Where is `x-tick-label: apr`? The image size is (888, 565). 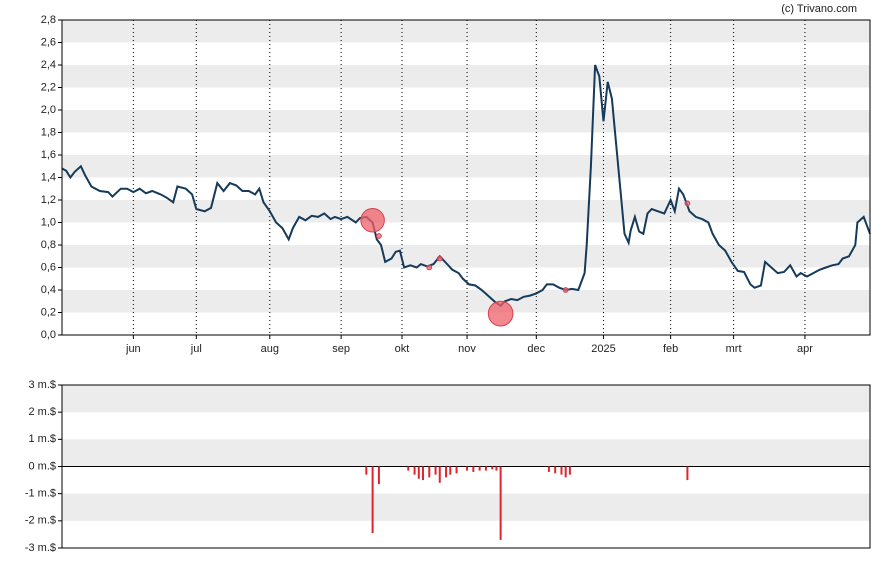
x-tick-label: apr is located at coordinates (805, 349).